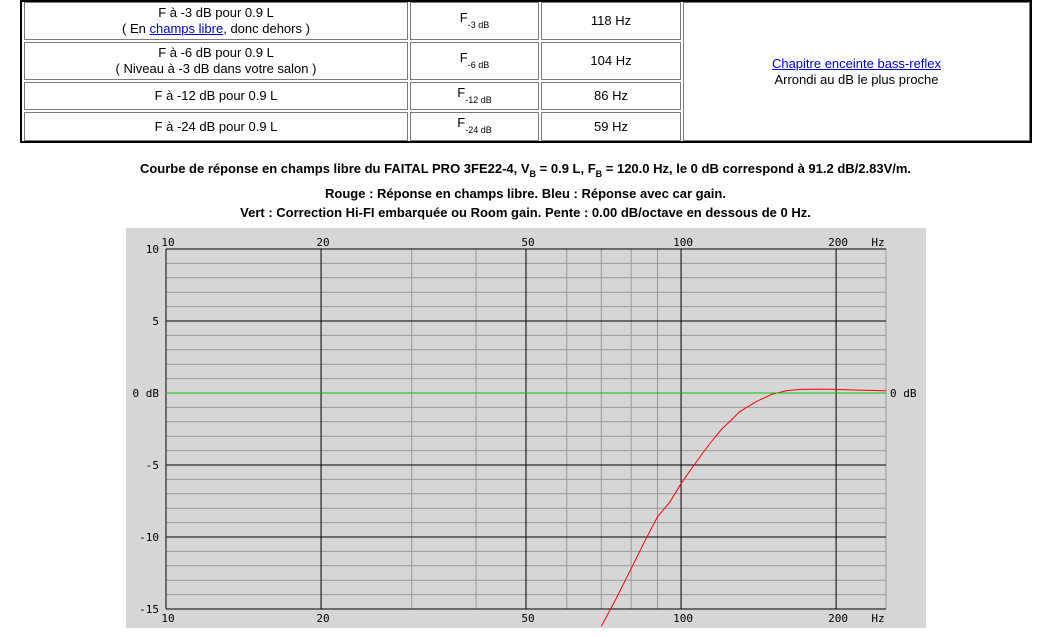  Describe the element at coordinates (478, 64) in the screenshot. I see `symbol-subscript: -6 dB` at that location.